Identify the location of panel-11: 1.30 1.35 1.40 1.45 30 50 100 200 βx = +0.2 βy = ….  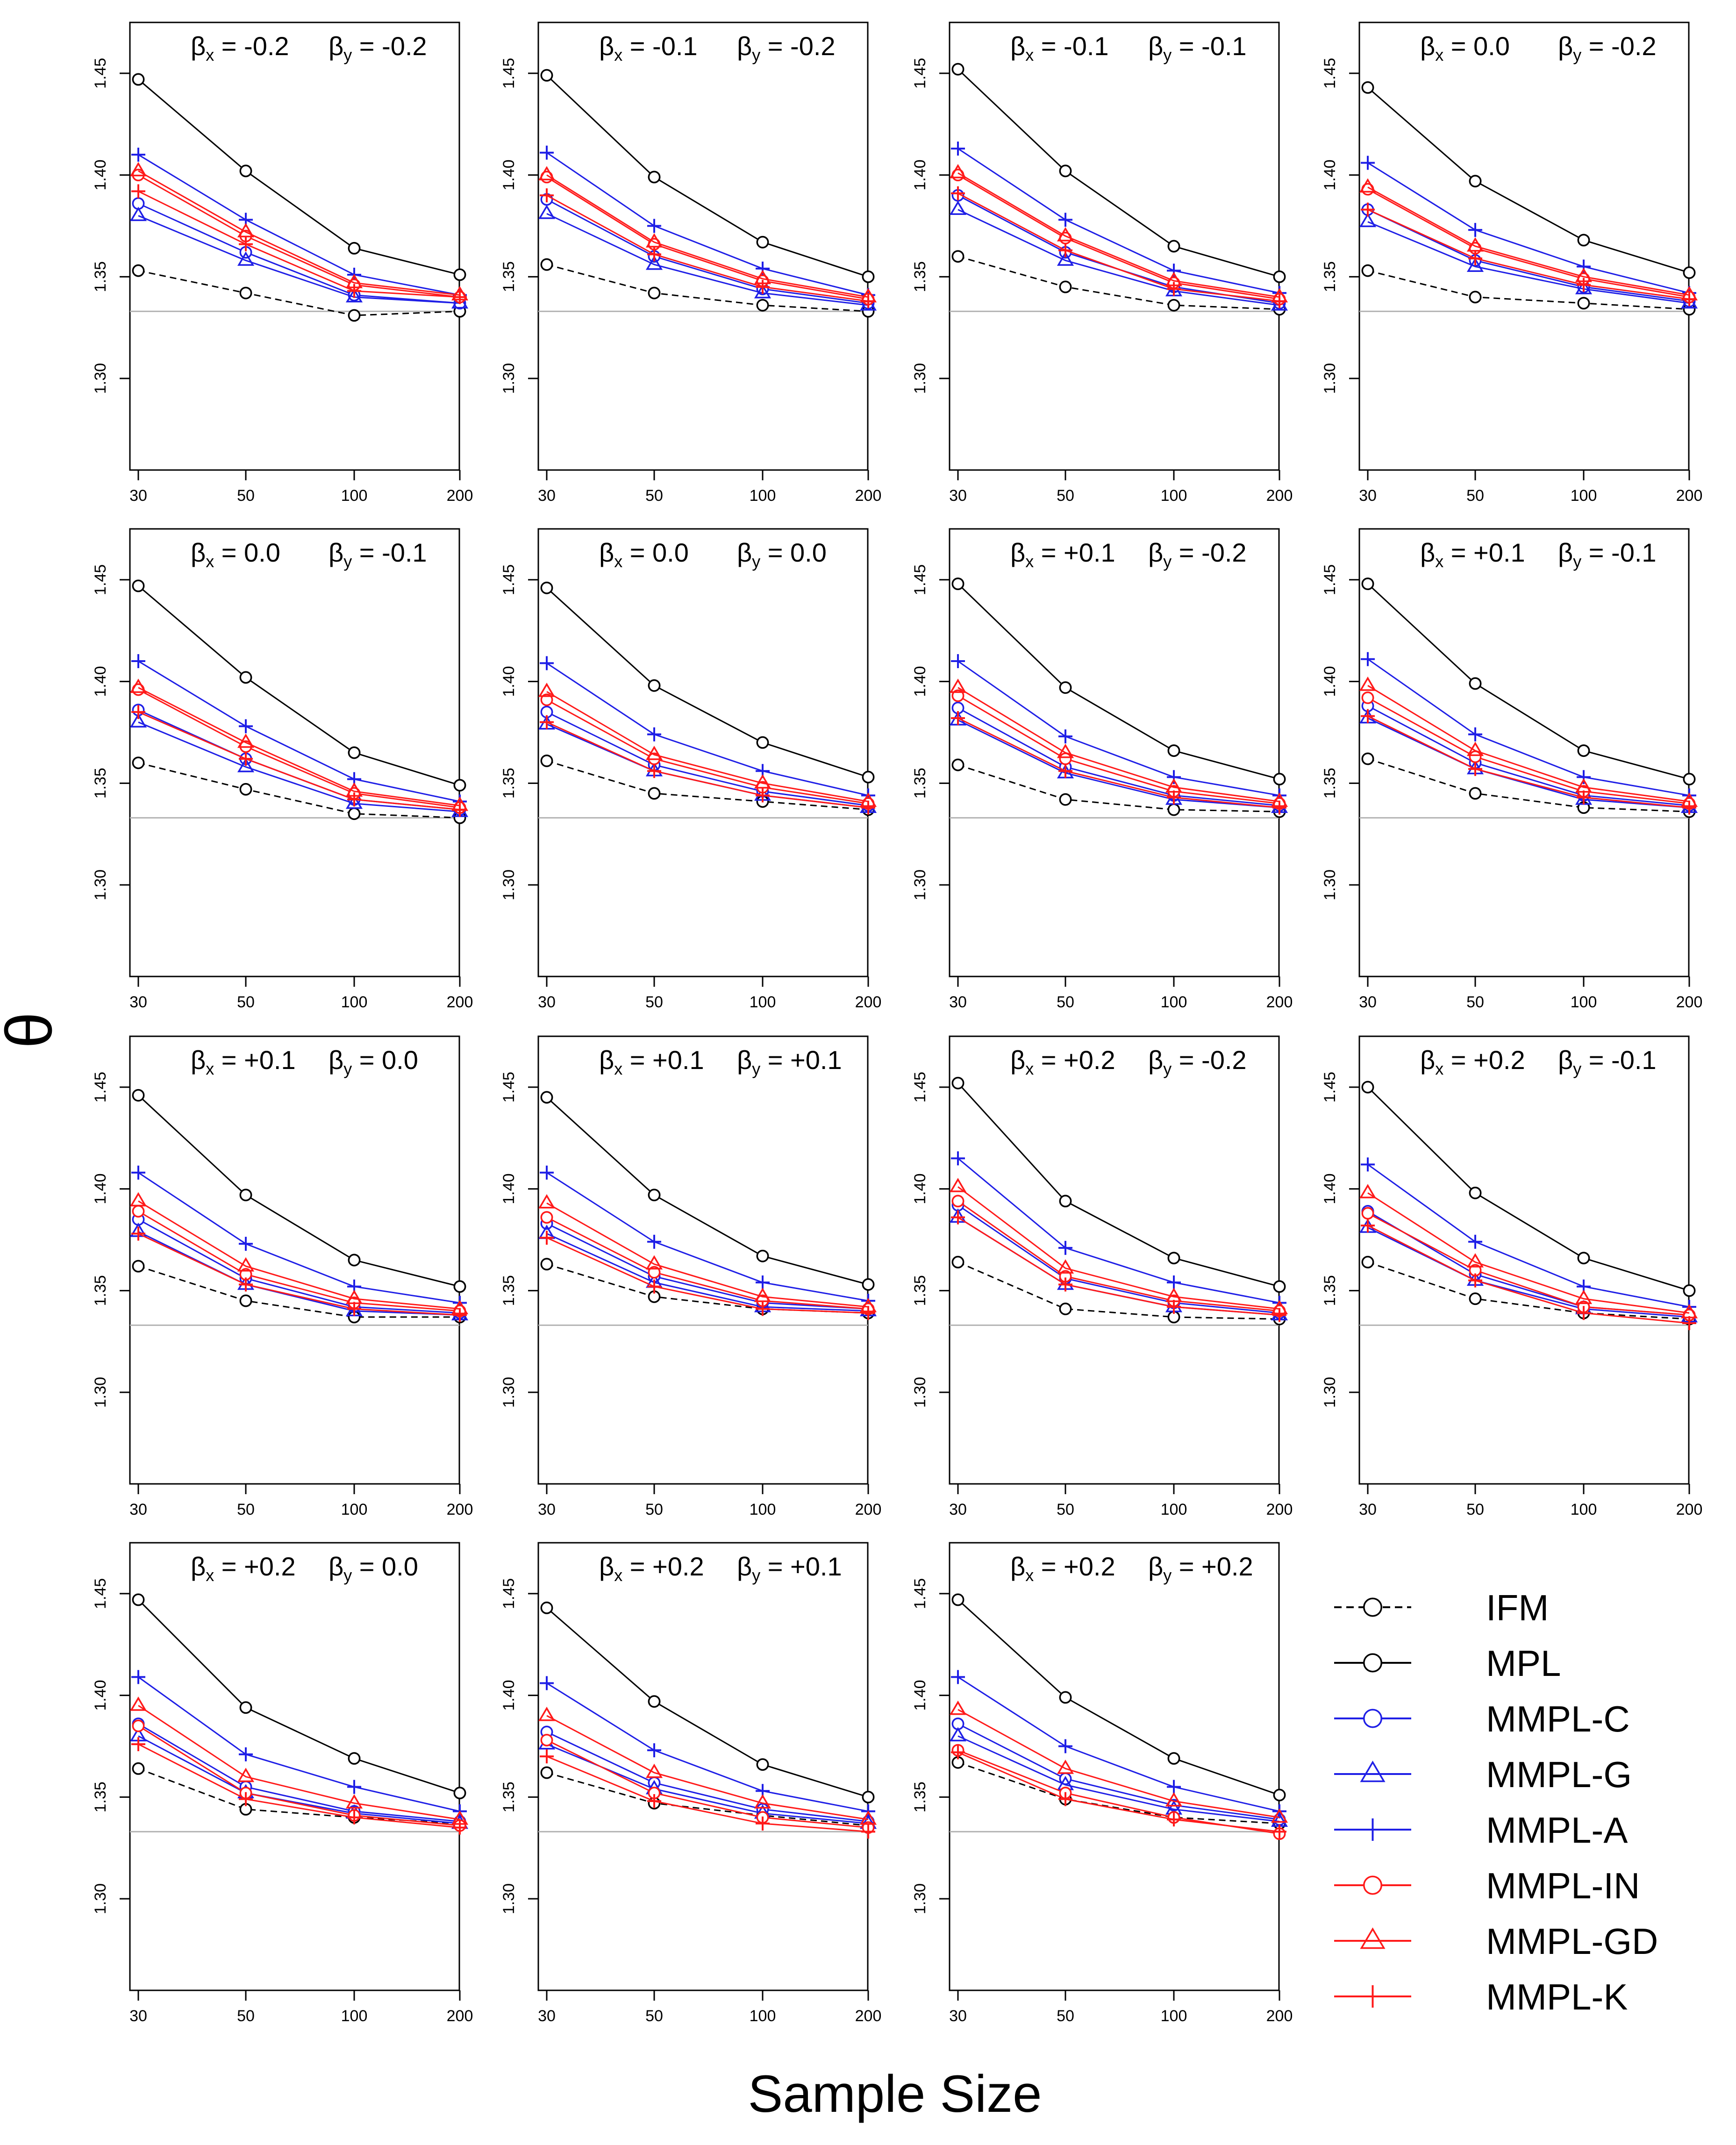
(1102, 1276).